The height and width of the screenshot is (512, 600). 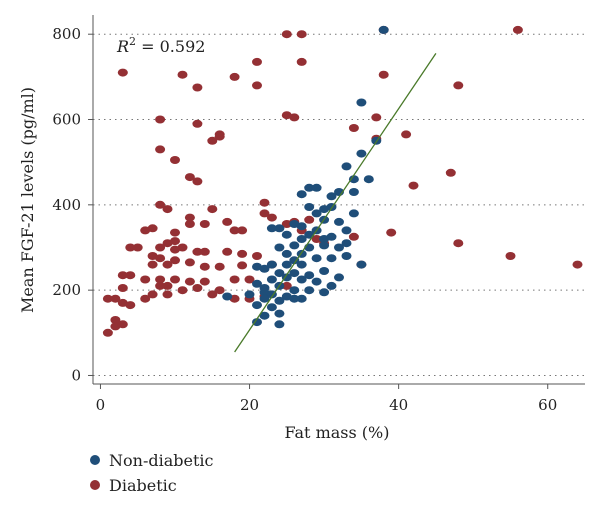 What do you see at coordinates (66, 120) in the screenshot?
I see `y-tick-label-600: 600` at bounding box center [66, 120].